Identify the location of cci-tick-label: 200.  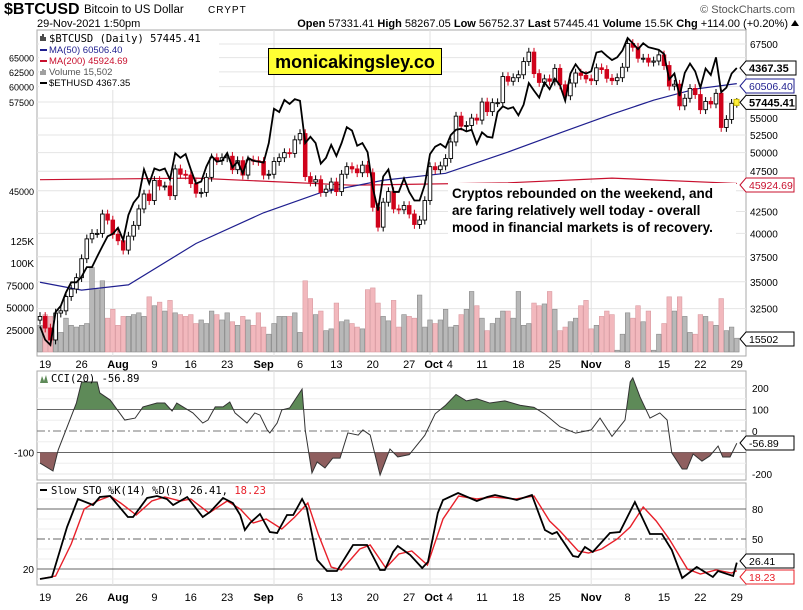
(760, 389).